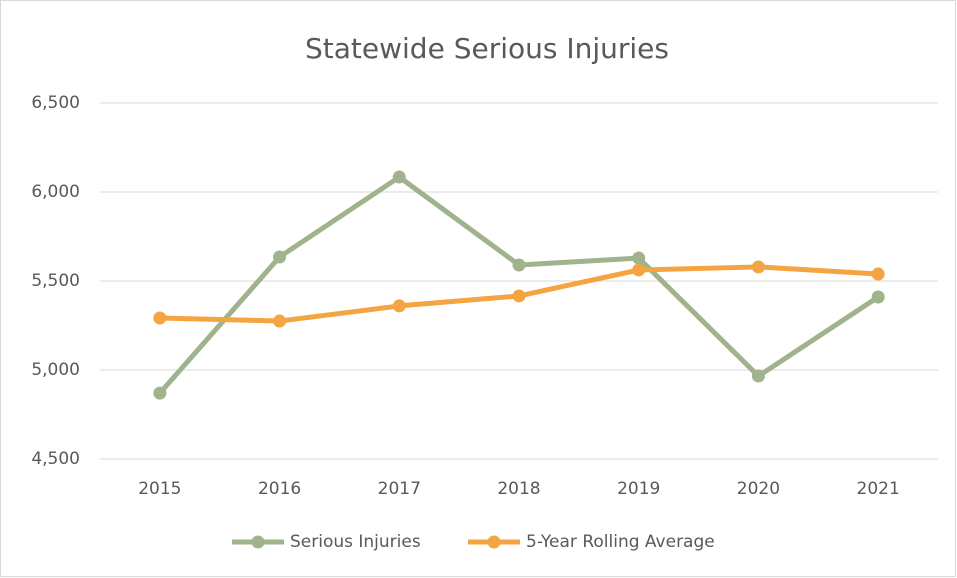 This screenshot has height=578, width=957. I want to click on y-tick-label: 6,500, so click(55, 103).